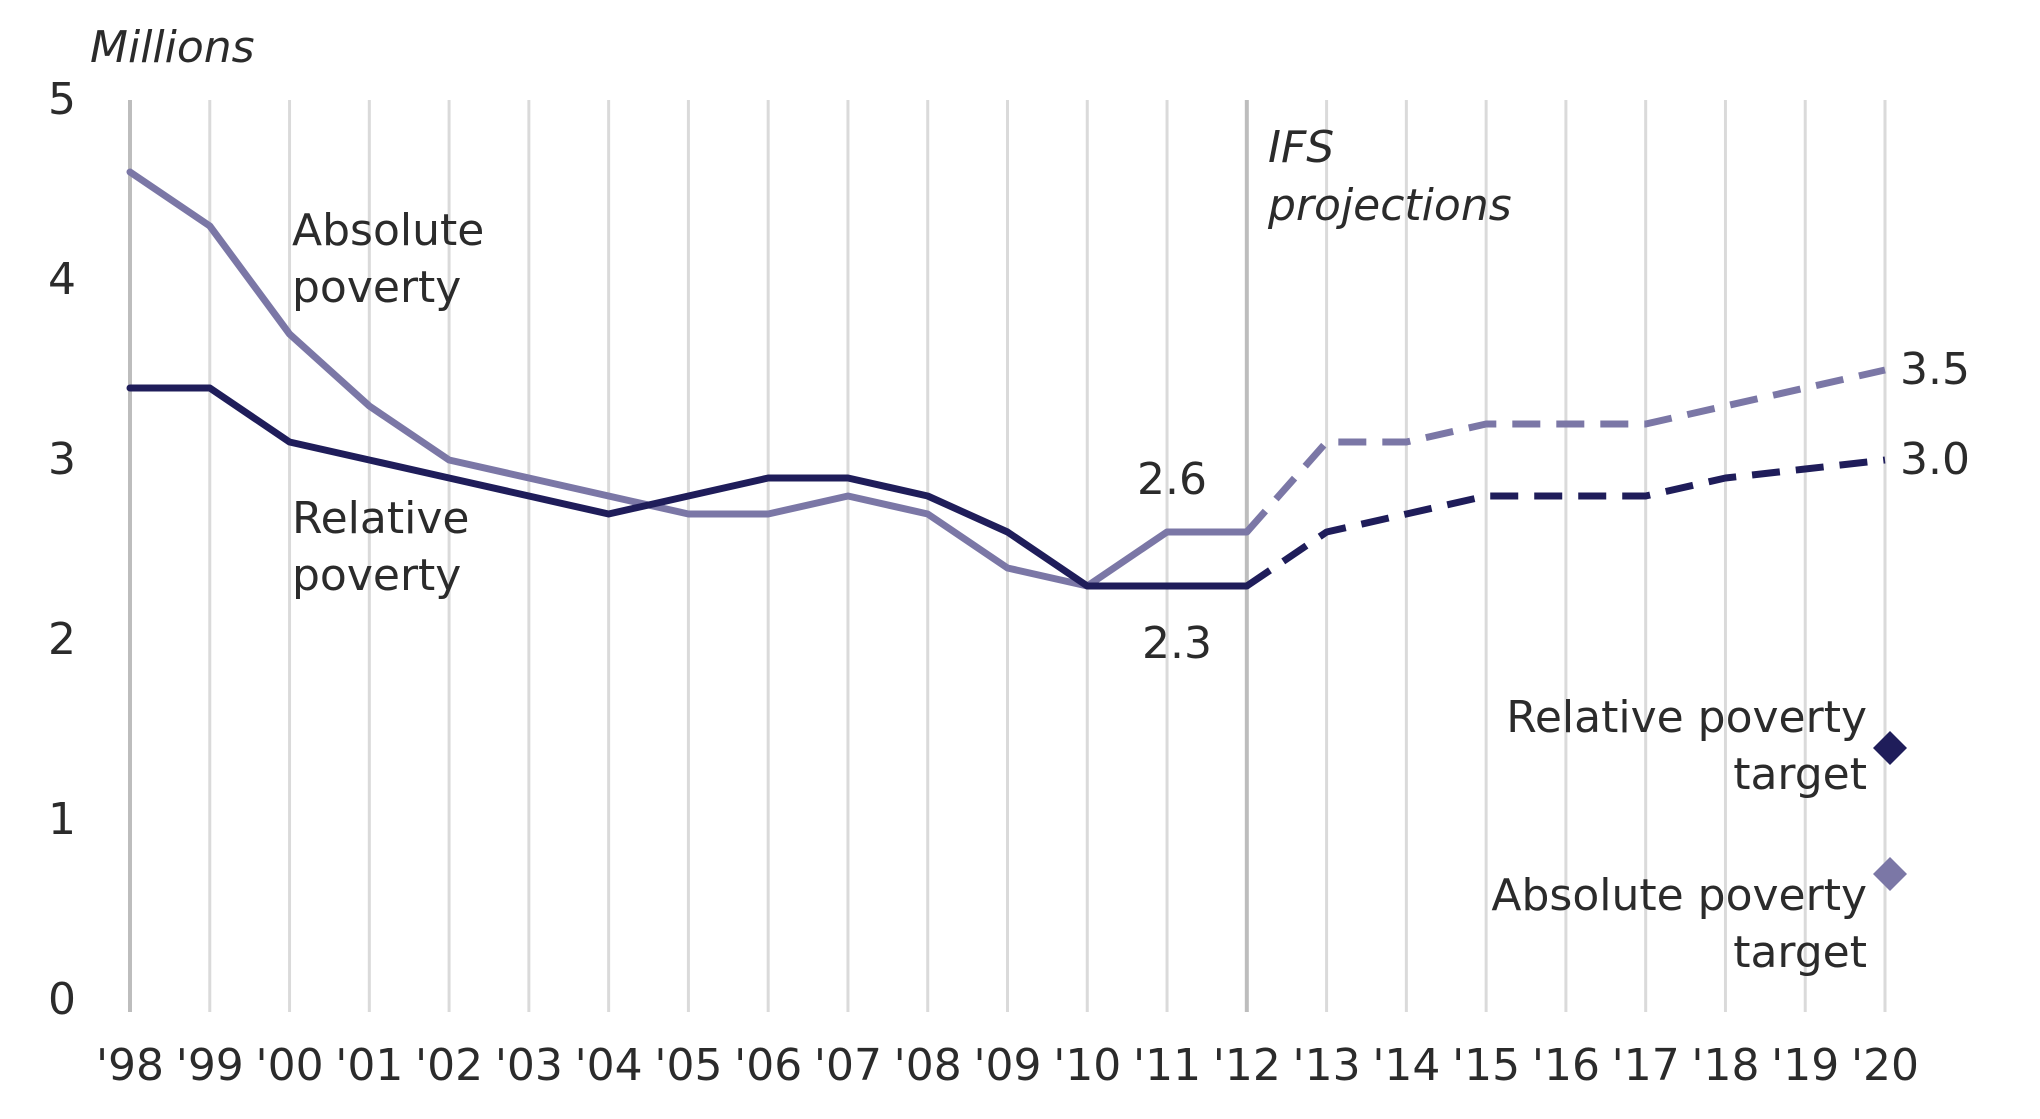  Describe the element at coordinates (1167, 1065) in the screenshot. I see `x-tick-label: '11` at that location.